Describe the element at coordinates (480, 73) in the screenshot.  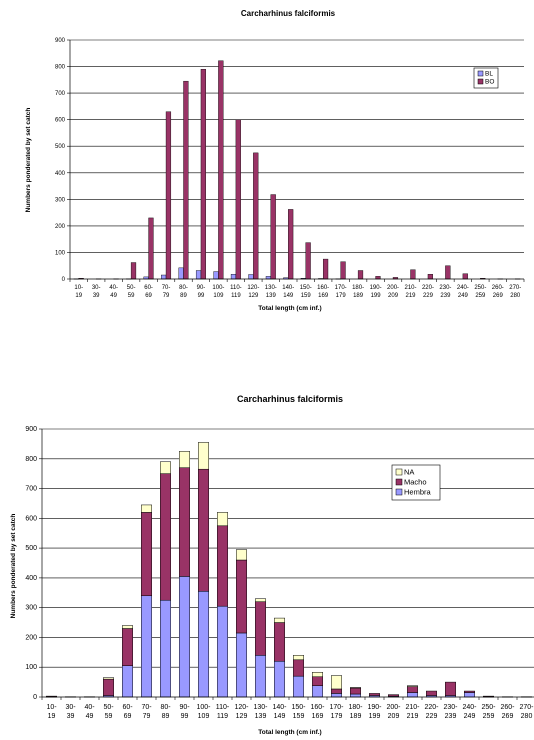
I see `legend-swatch-bl` at that location.